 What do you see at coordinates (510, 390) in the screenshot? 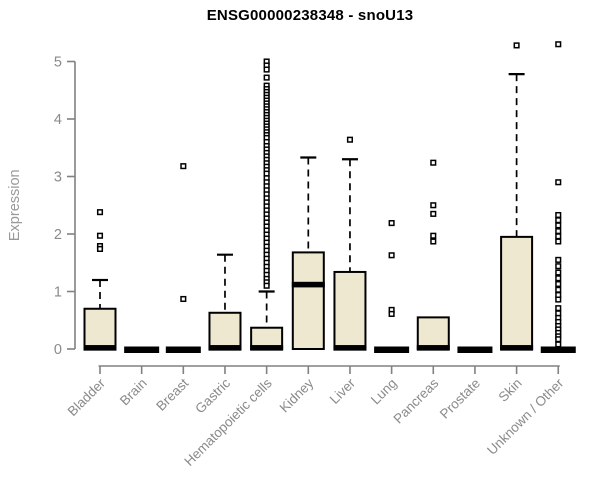
I see `x-tick-label-skin: Skin` at bounding box center [510, 390].